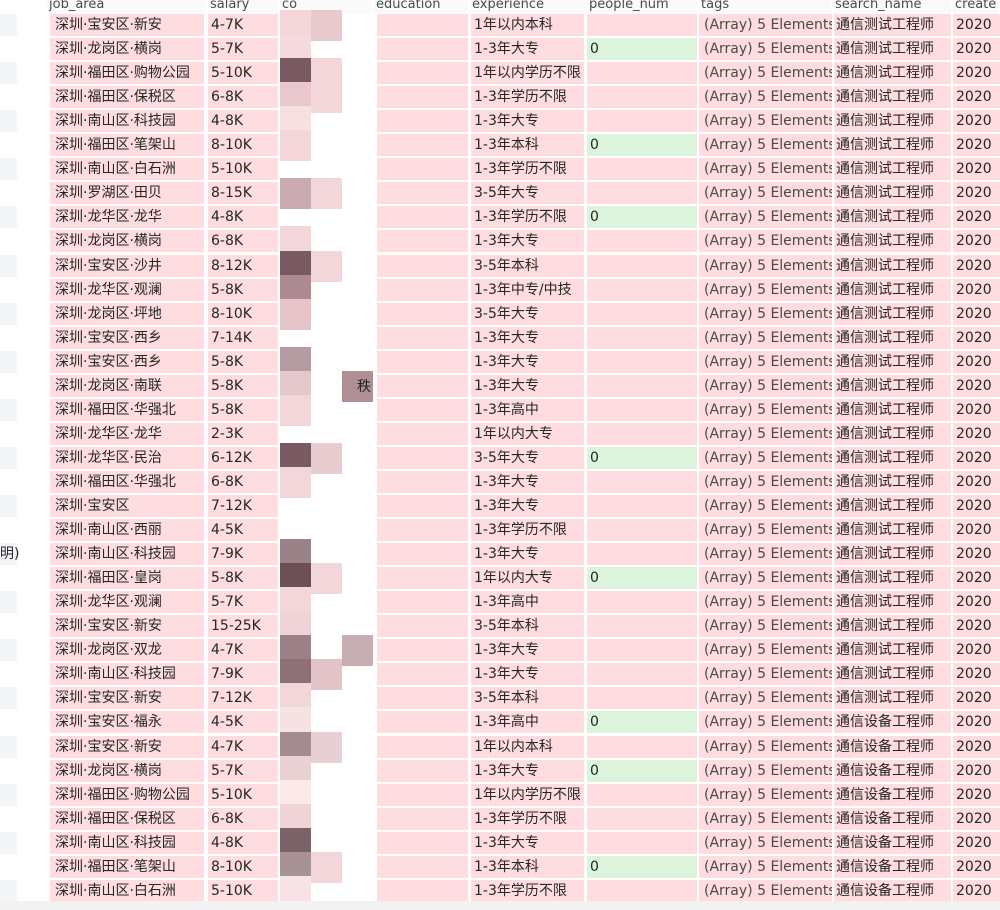 The image size is (1000, 910). Describe the element at coordinates (643, 6) in the screenshot. I see `column-header-people-num: people_num` at that location.